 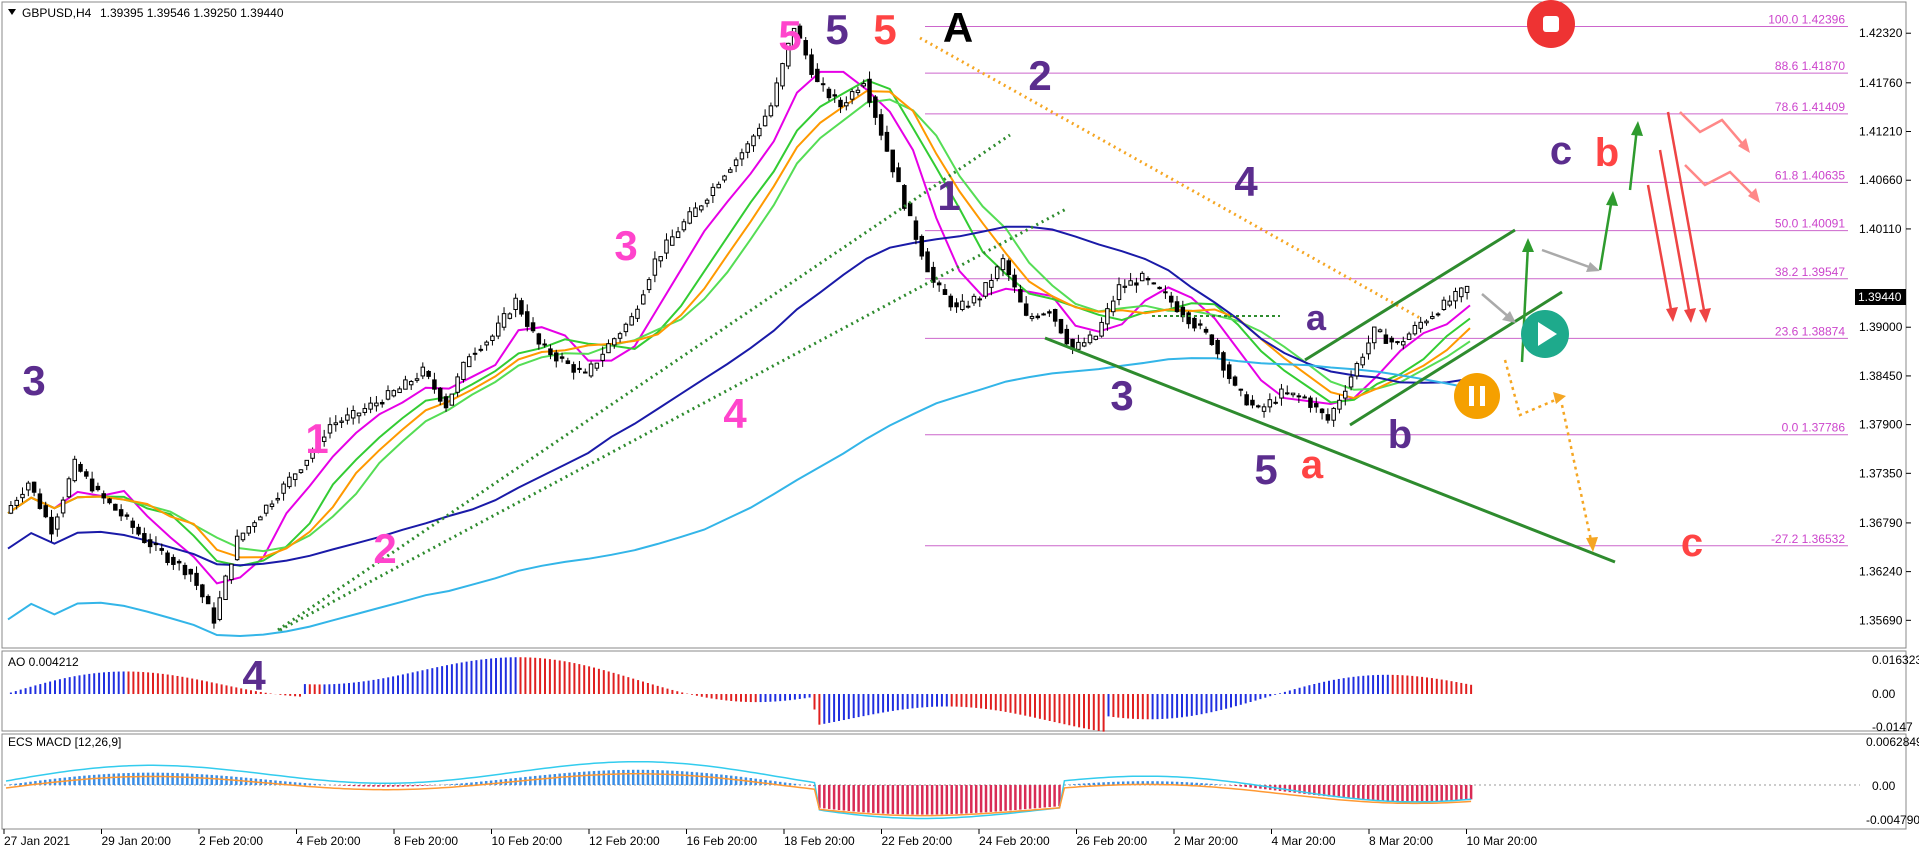 What do you see at coordinates (1039, 75) in the screenshot?
I see `wave-label: 2` at bounding box center [1039, 75].